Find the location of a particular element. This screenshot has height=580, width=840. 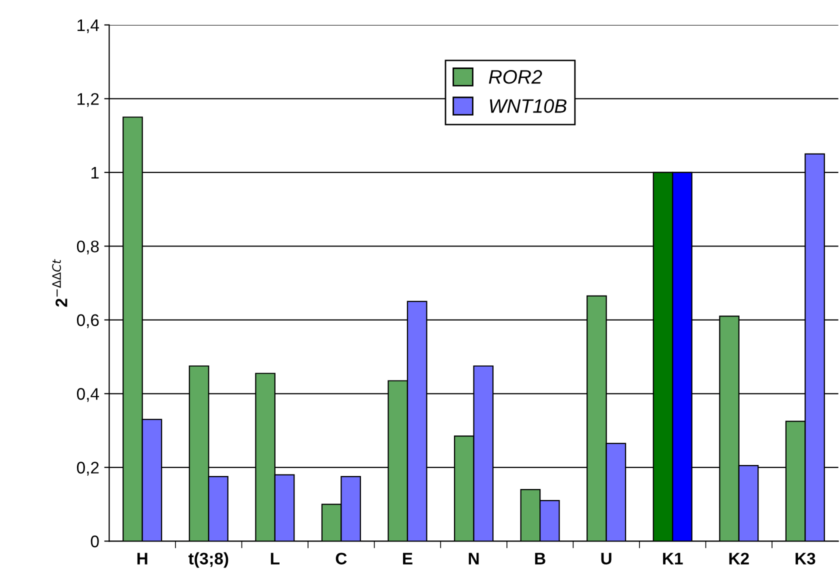

x-tick-label: N is located at coordinates (473, 558).